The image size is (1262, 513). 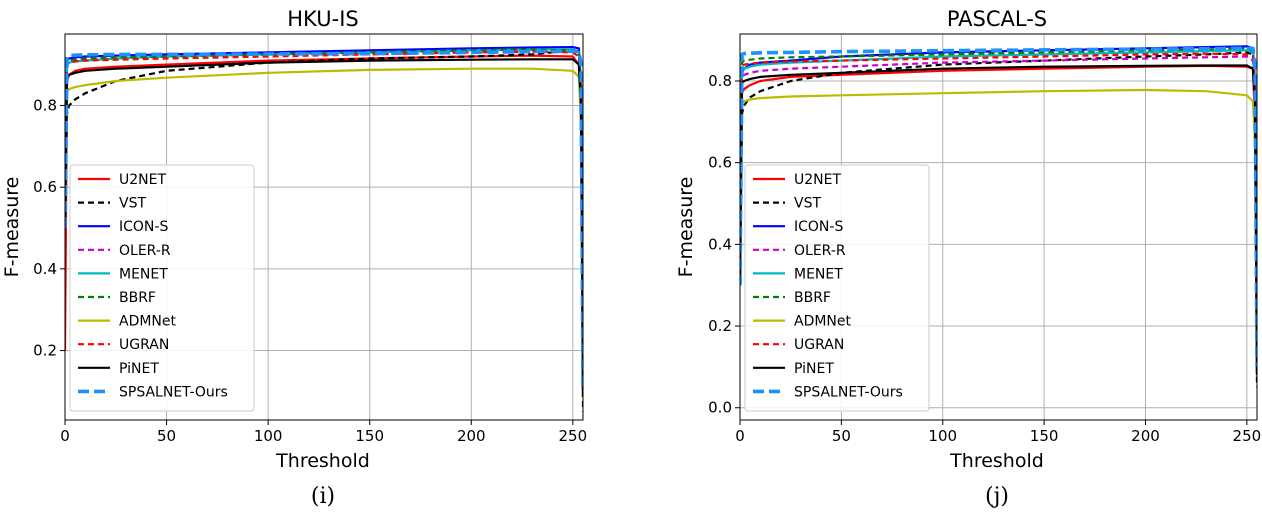 I want to click on subfigure-caption: (j), so click(x=997, y=496).